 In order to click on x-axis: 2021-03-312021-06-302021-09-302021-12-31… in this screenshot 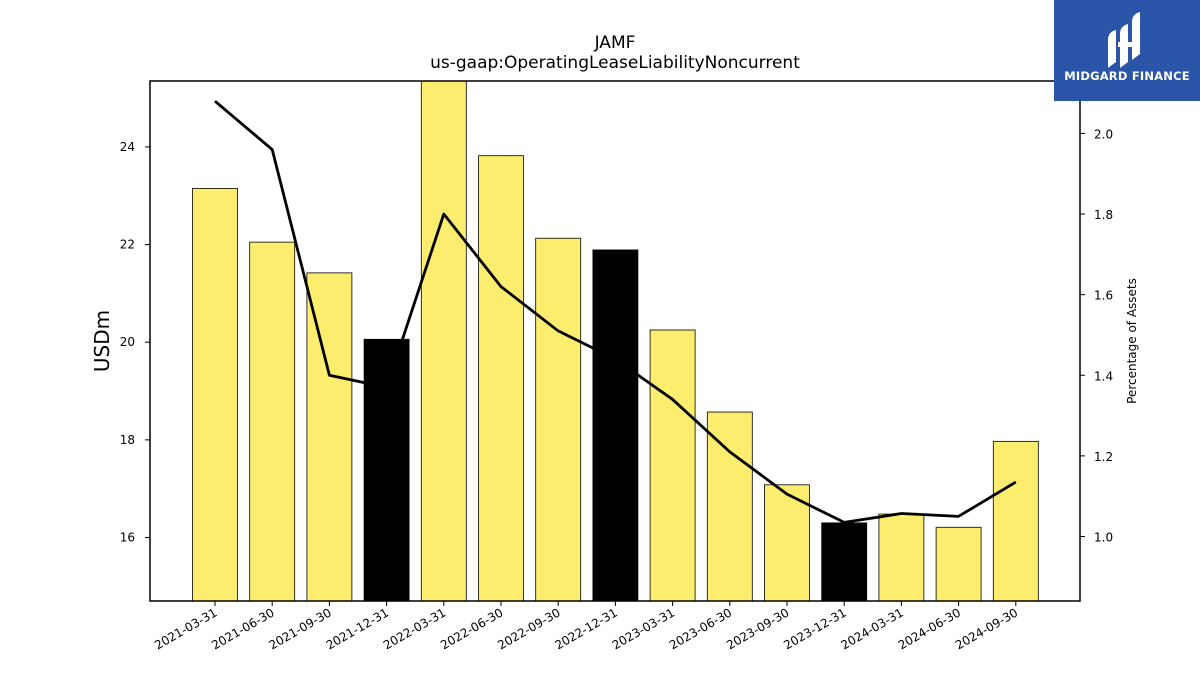, I will do `click(586, 626)`.